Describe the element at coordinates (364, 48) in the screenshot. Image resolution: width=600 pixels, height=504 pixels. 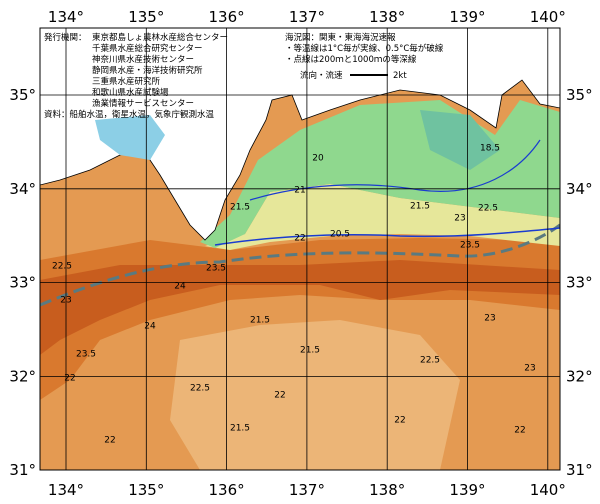
I see `note: ・等温線は1°C毎が実線、0.5°C毎が破線` at that location.